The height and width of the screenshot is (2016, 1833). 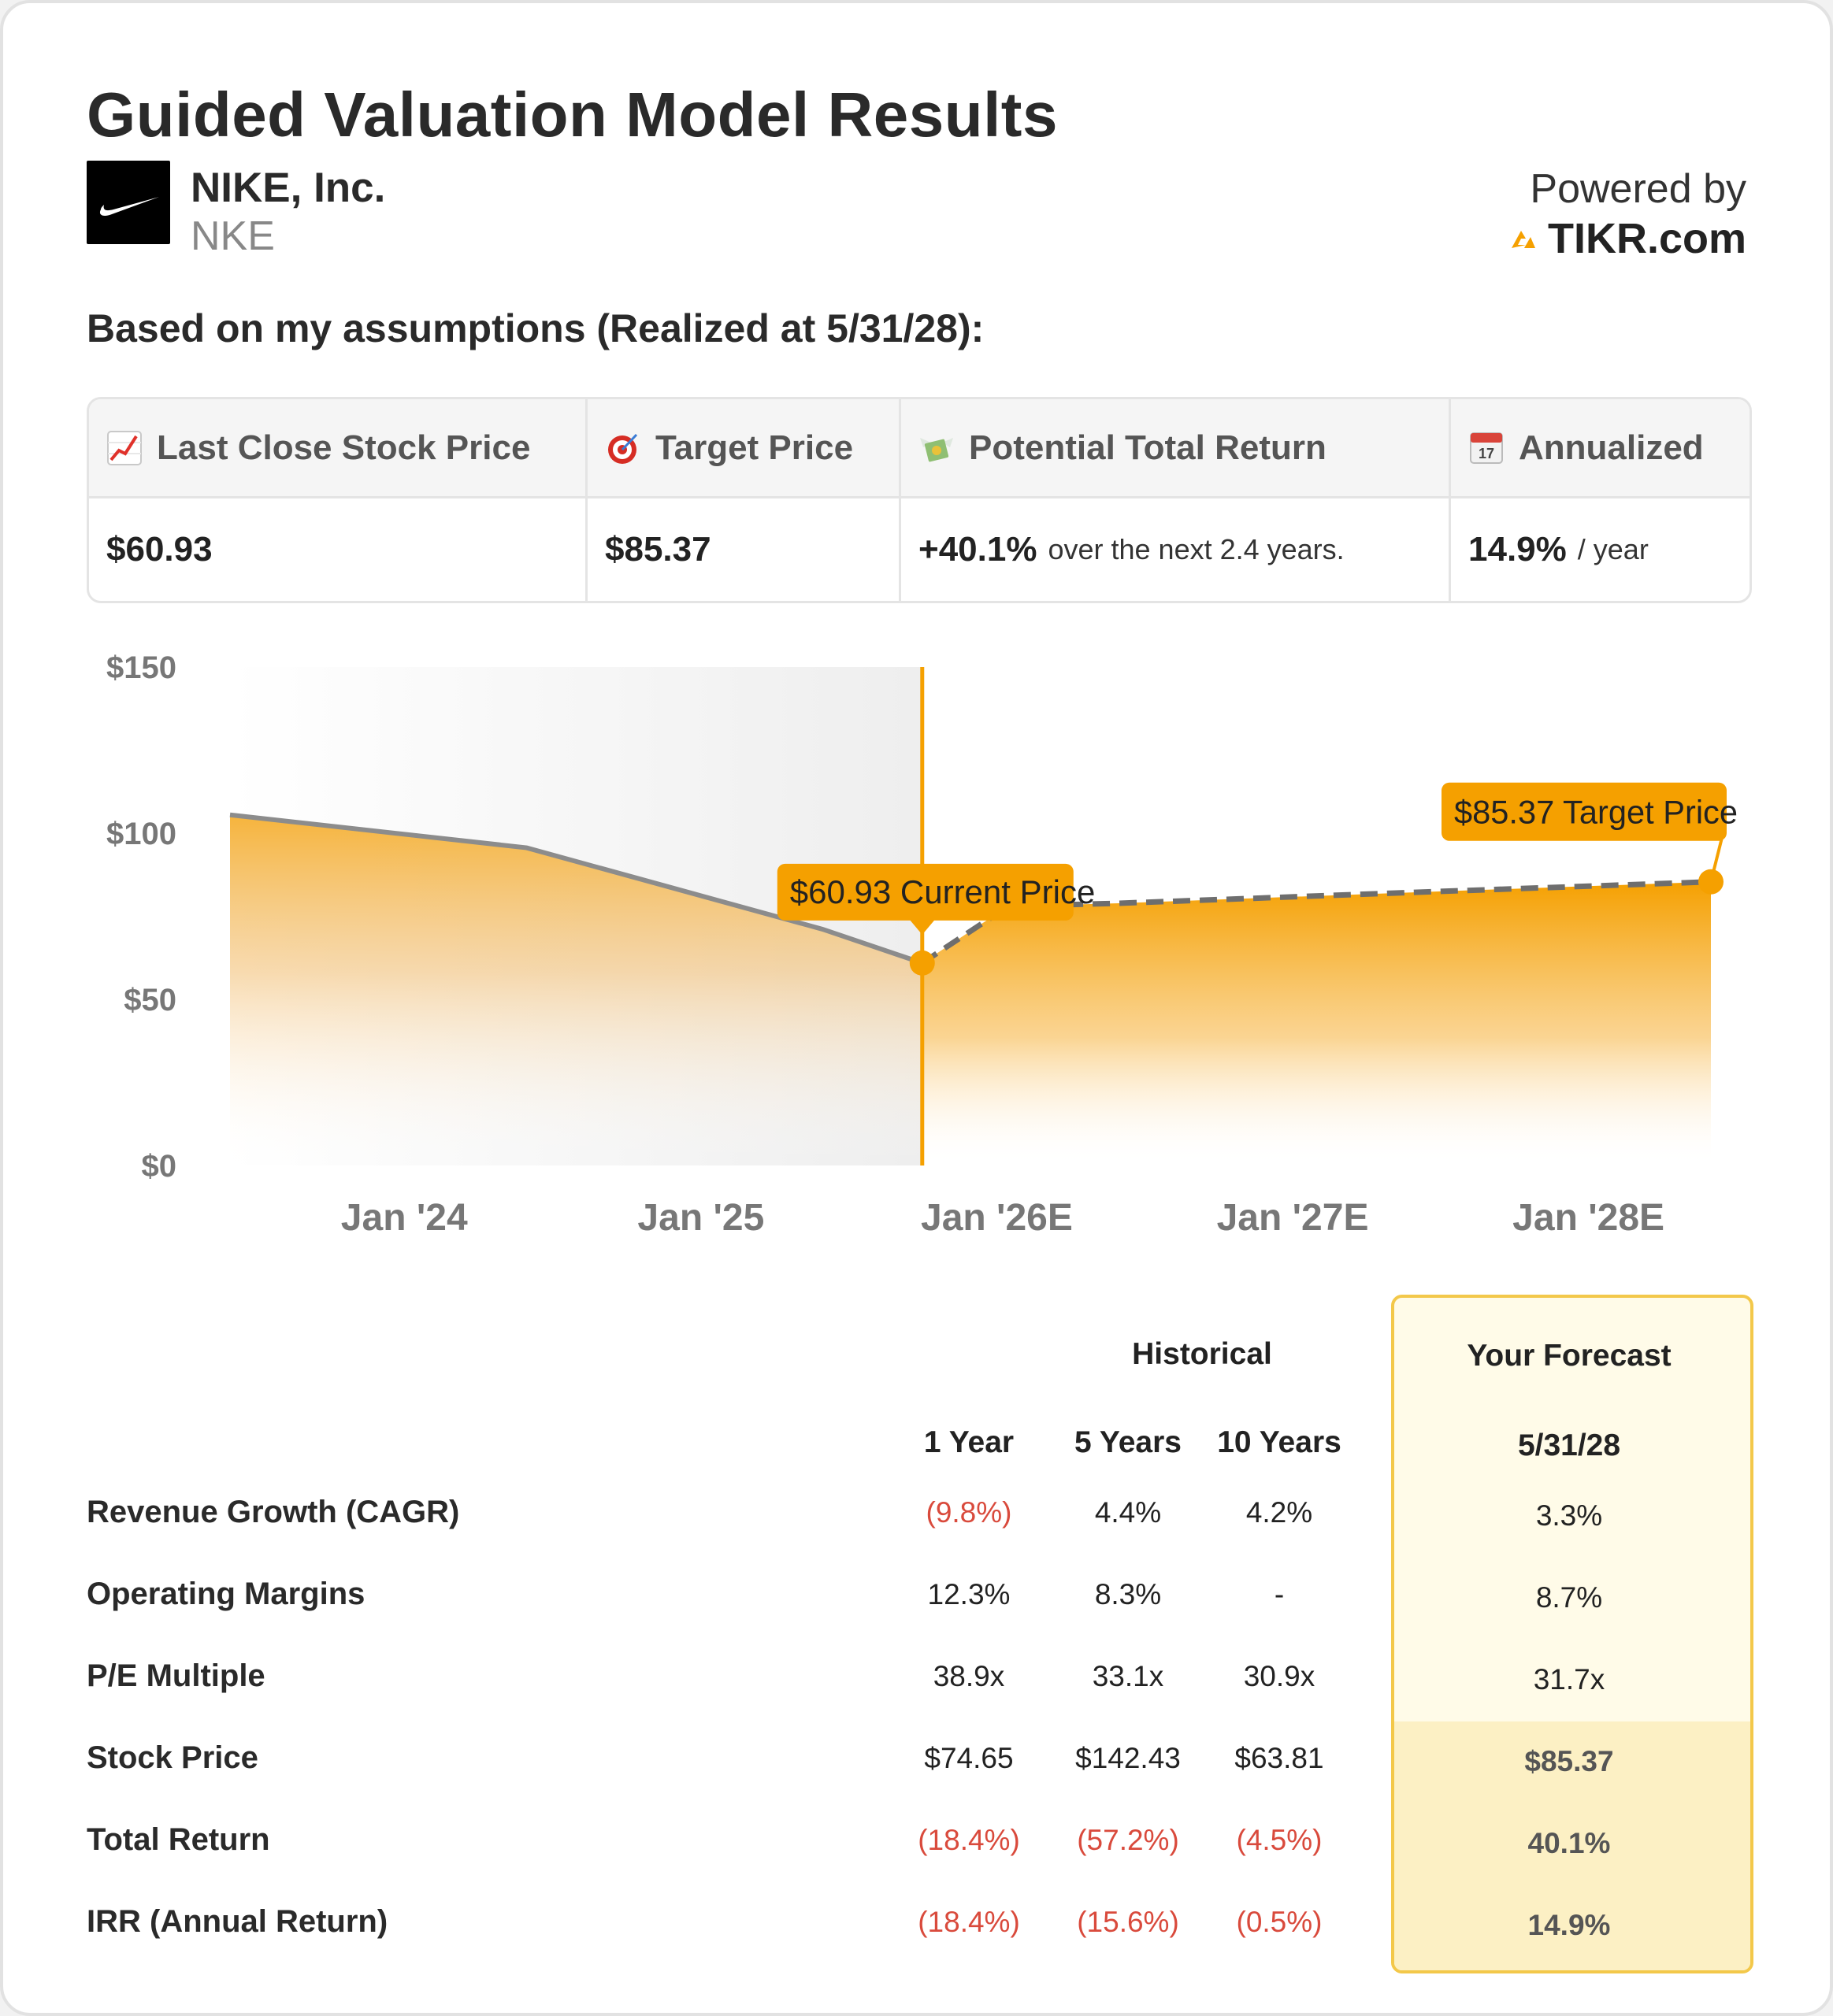 I want to click on kpi-header-target: Target Price, so click(x=744, y=448).